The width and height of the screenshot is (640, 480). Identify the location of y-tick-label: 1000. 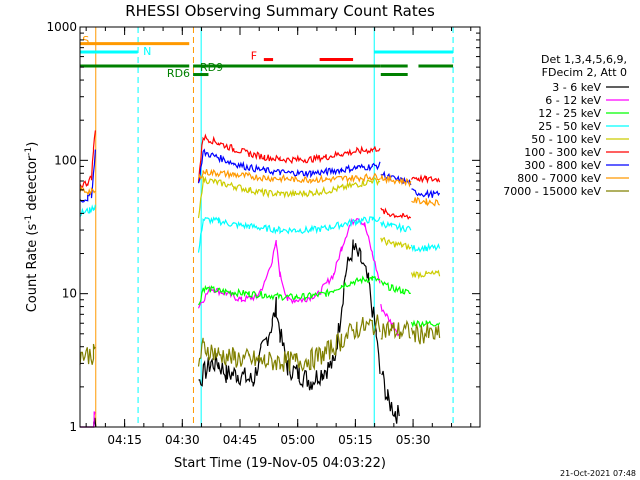
(61, 27).